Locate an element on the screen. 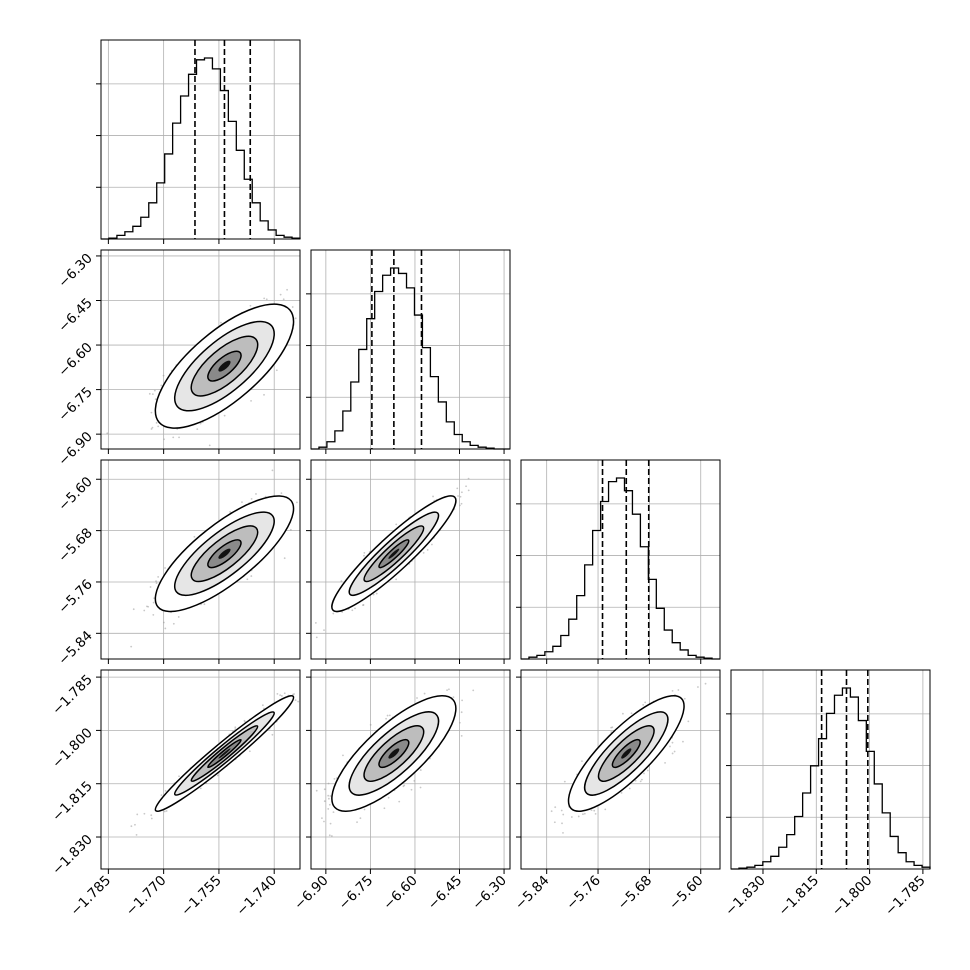  x-tick-label: −6.60 is located at coordinates (400, 893).